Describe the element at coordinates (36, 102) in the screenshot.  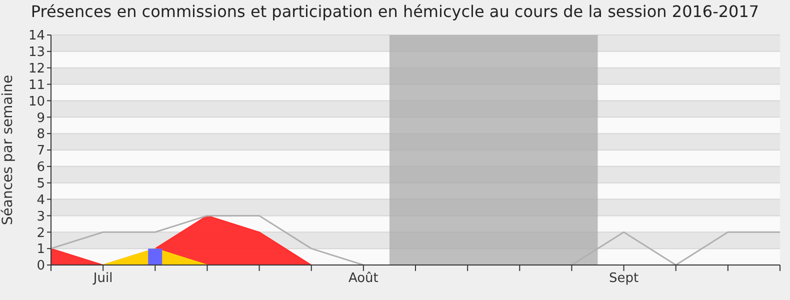
I see `y-tick-label: 10` at that location.